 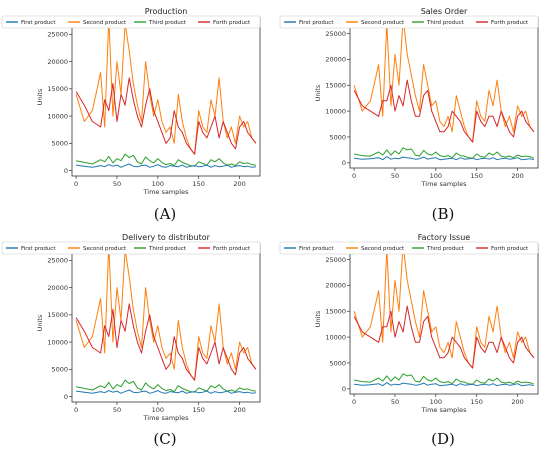 What do you see at coordinates (164, 439) in the screenshot?
I see `panel-label: (C)` at bounding box center [164, 439].